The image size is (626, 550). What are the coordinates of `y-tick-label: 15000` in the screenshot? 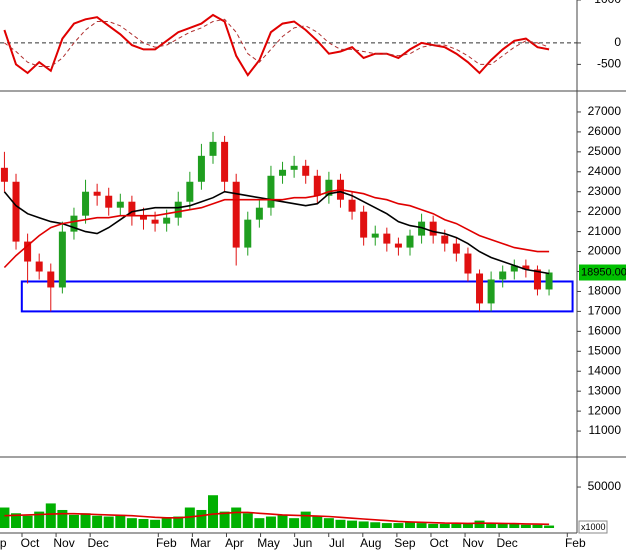 It's located at (605, 350).